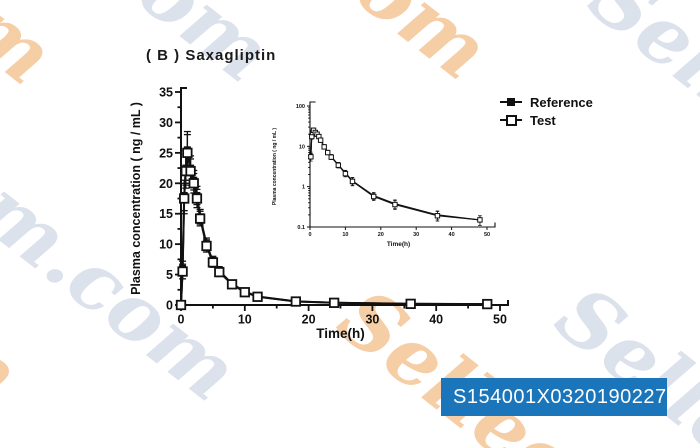  What do you see at coordinates (211, 55) in the screenshot?
I see `figure-title: ( B ) Saxagliptin` at bounding box center [211, 55].